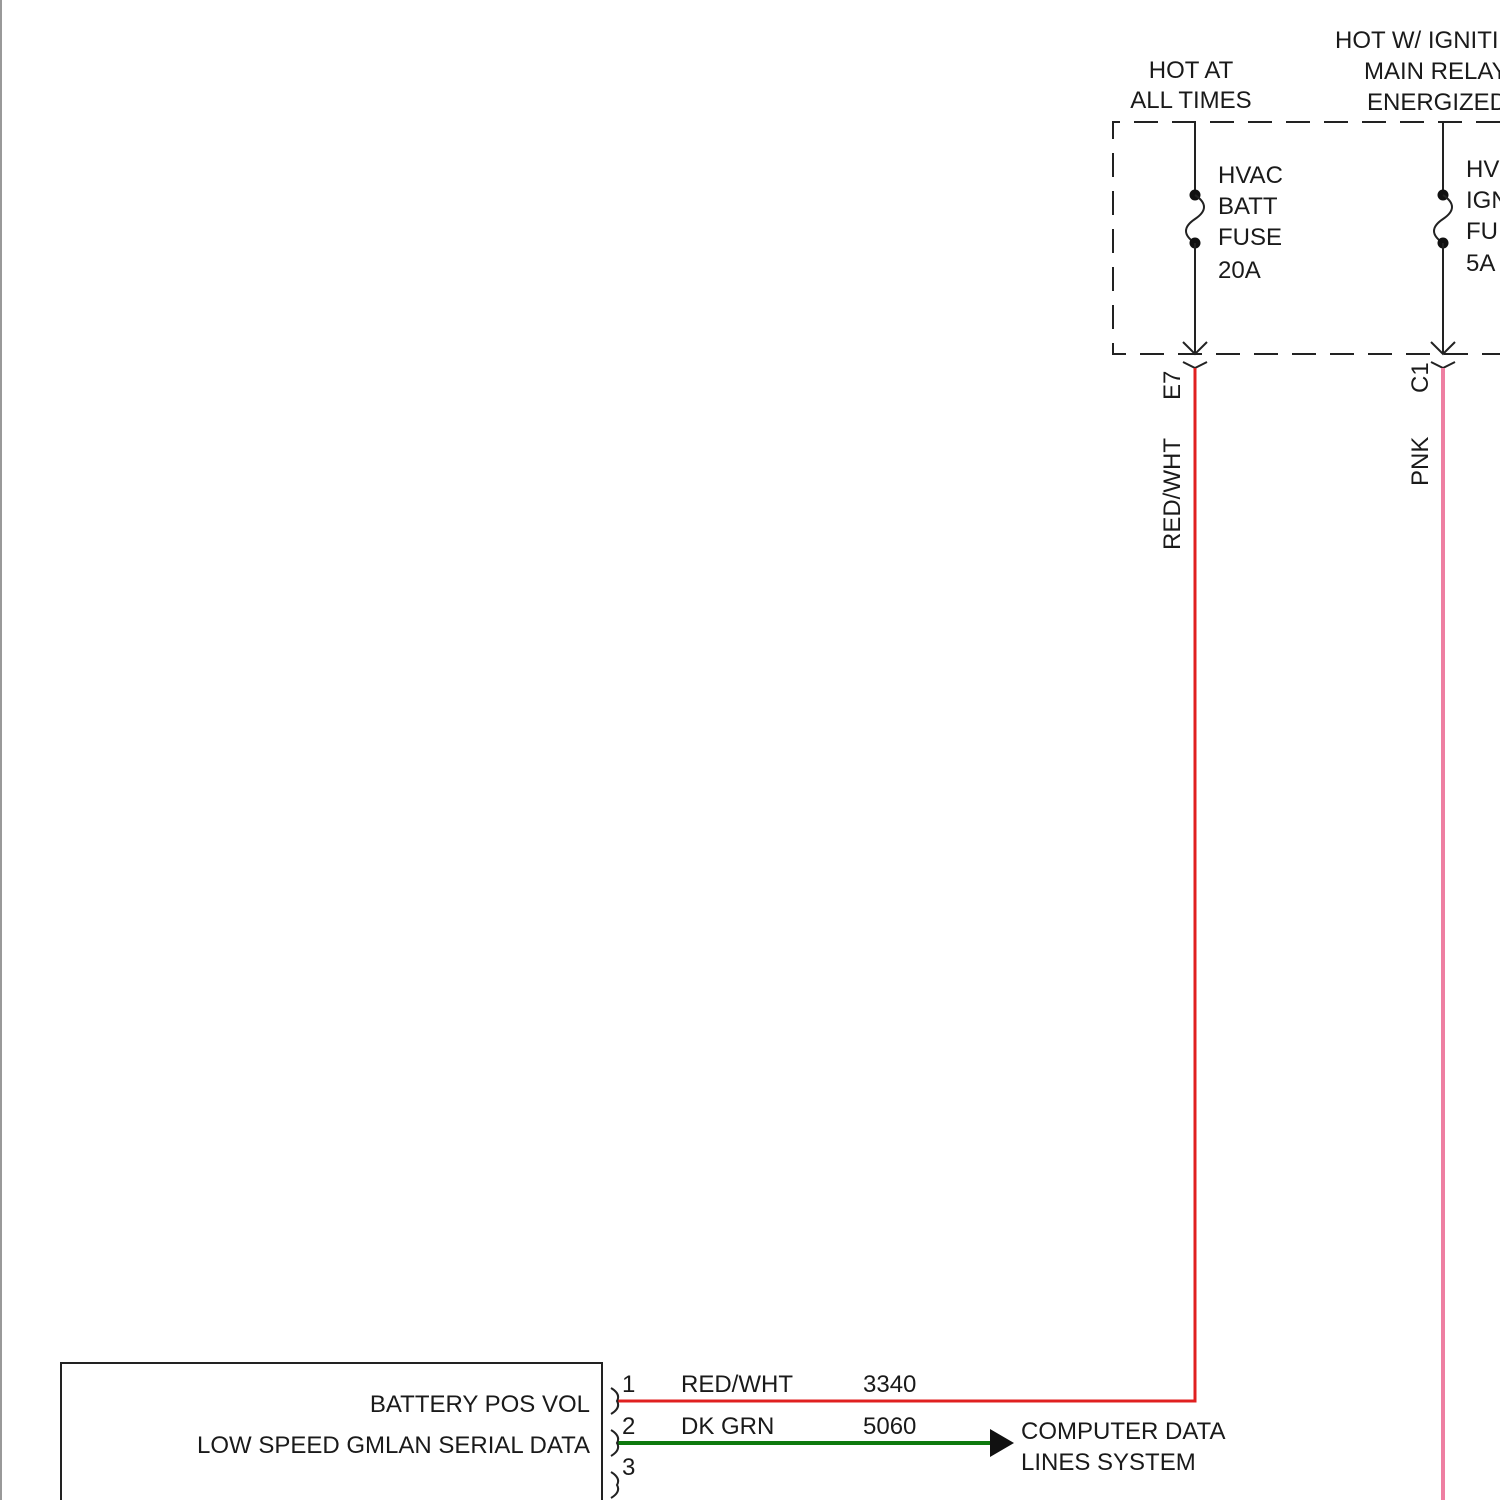  Describe the element at coordinates (1482, 169) in the screenshot. I see `ign-fuse-name-1: HV` at that location.